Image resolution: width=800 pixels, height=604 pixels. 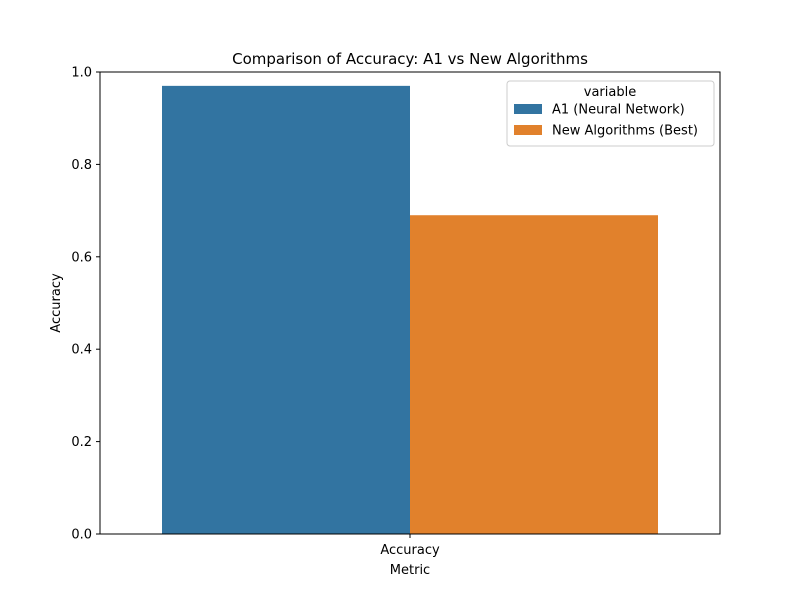 What do you see at coordinates (606, 121) in the screenshot?
I see `legend-items: A1 (Neural Network) New Algorithms (Best)` at bounding box center [606, 121].